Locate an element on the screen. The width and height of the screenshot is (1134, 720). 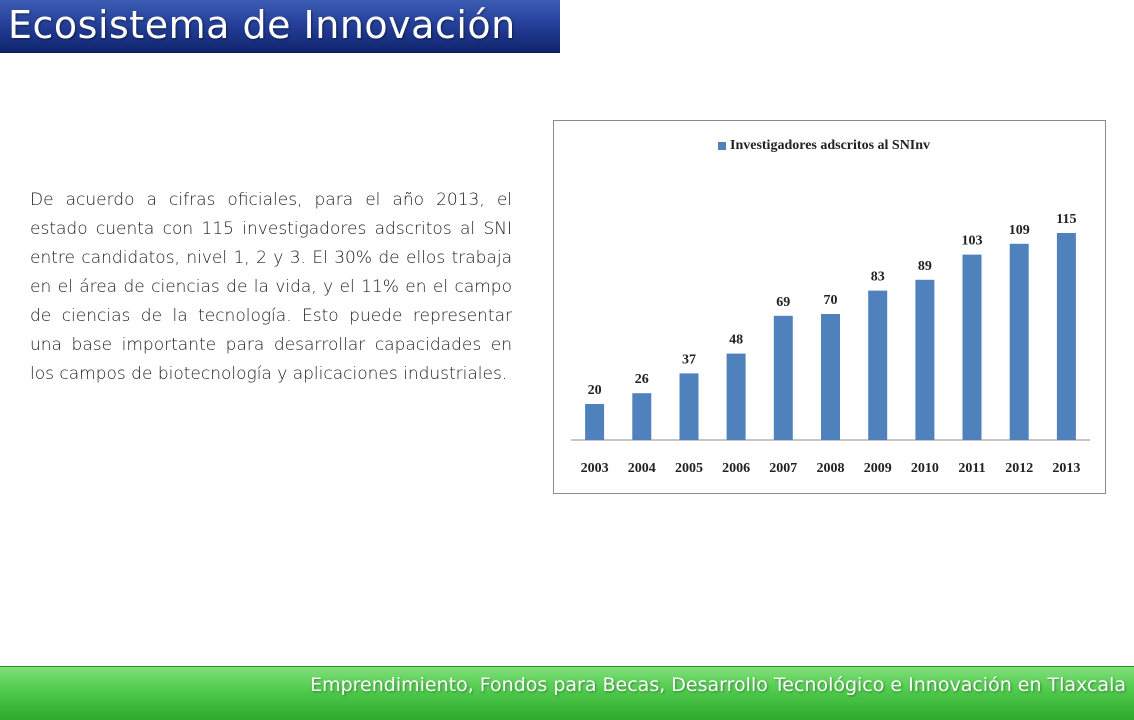
data-label-2010: 89 is located at coordinates (925, 266).